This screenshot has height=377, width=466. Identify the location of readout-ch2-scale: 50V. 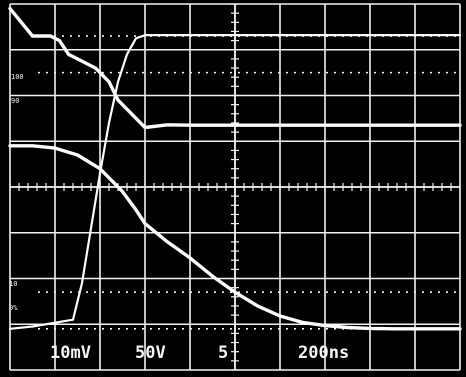
(150, 353).